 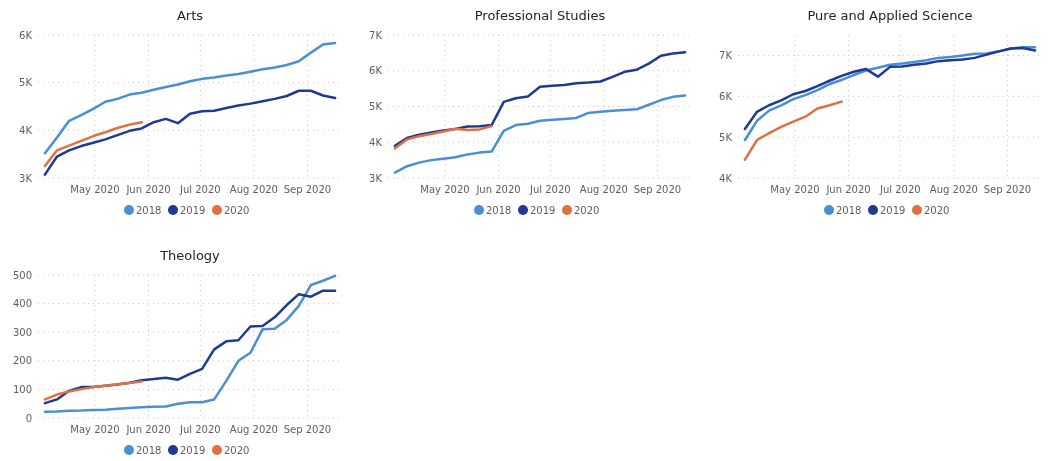 I want to click on chart-title: Theology, so click(x=190, y=255).